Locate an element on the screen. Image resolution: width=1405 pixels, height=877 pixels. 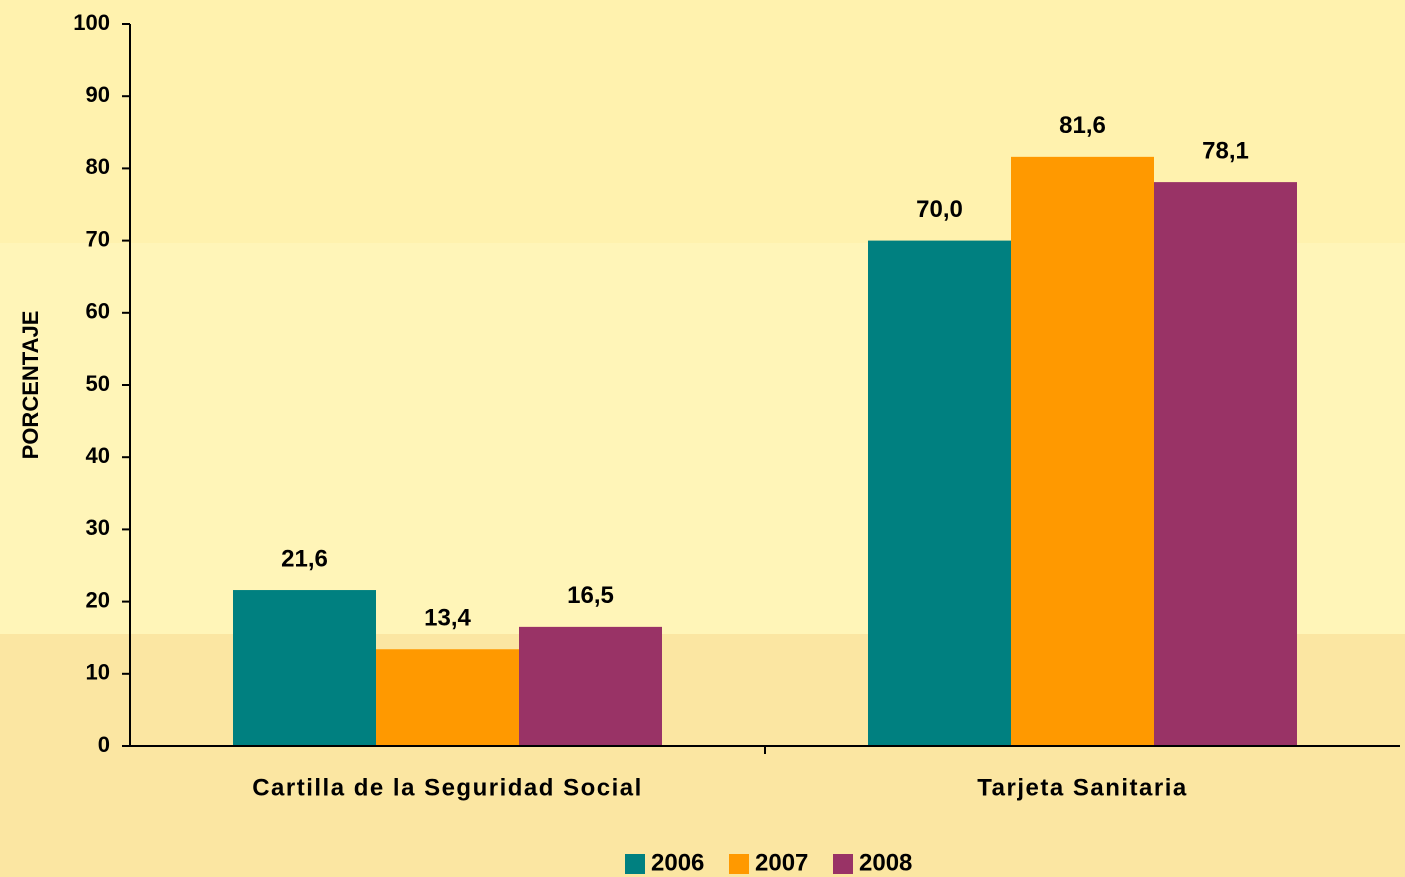
y-tick-label: 30 is located at coordinates (98, 527).